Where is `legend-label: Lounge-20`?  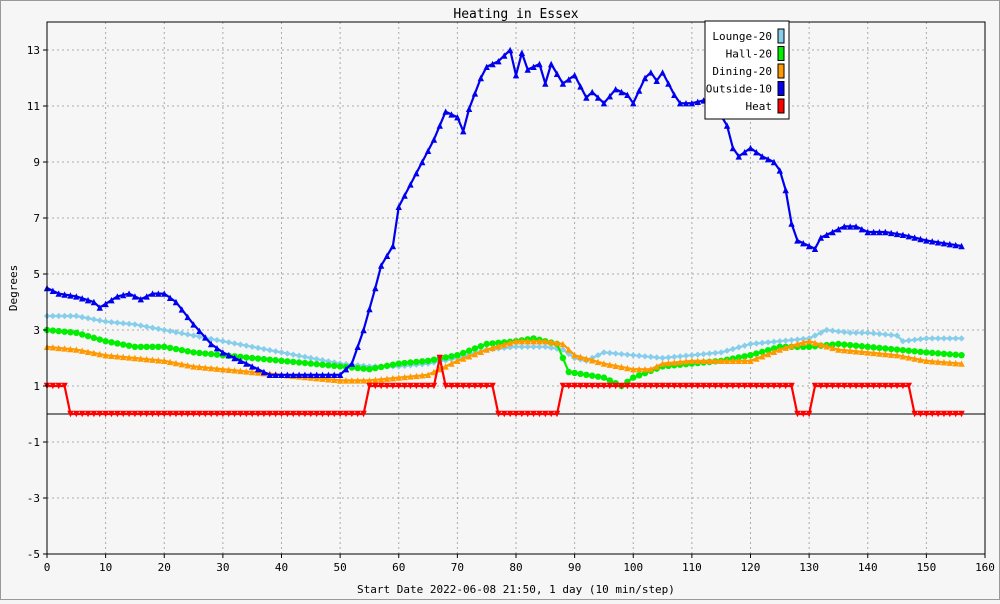
legend-label: Lounge-20 is located at coordinates (742, 36).